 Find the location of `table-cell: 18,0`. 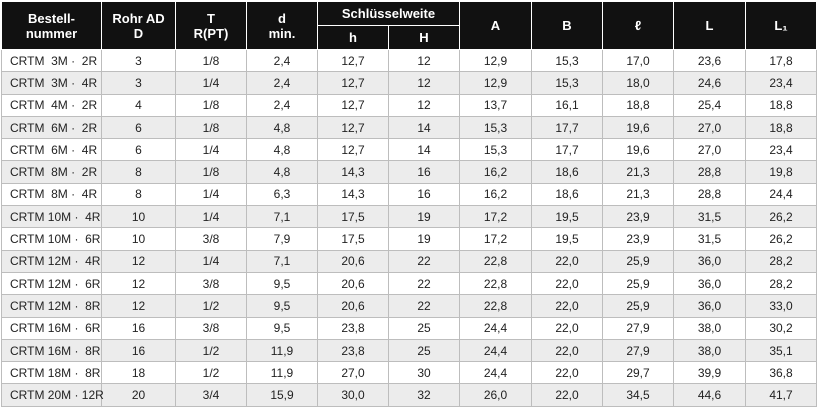

table-cell: 18,0 is located at coordinates (638, 83).